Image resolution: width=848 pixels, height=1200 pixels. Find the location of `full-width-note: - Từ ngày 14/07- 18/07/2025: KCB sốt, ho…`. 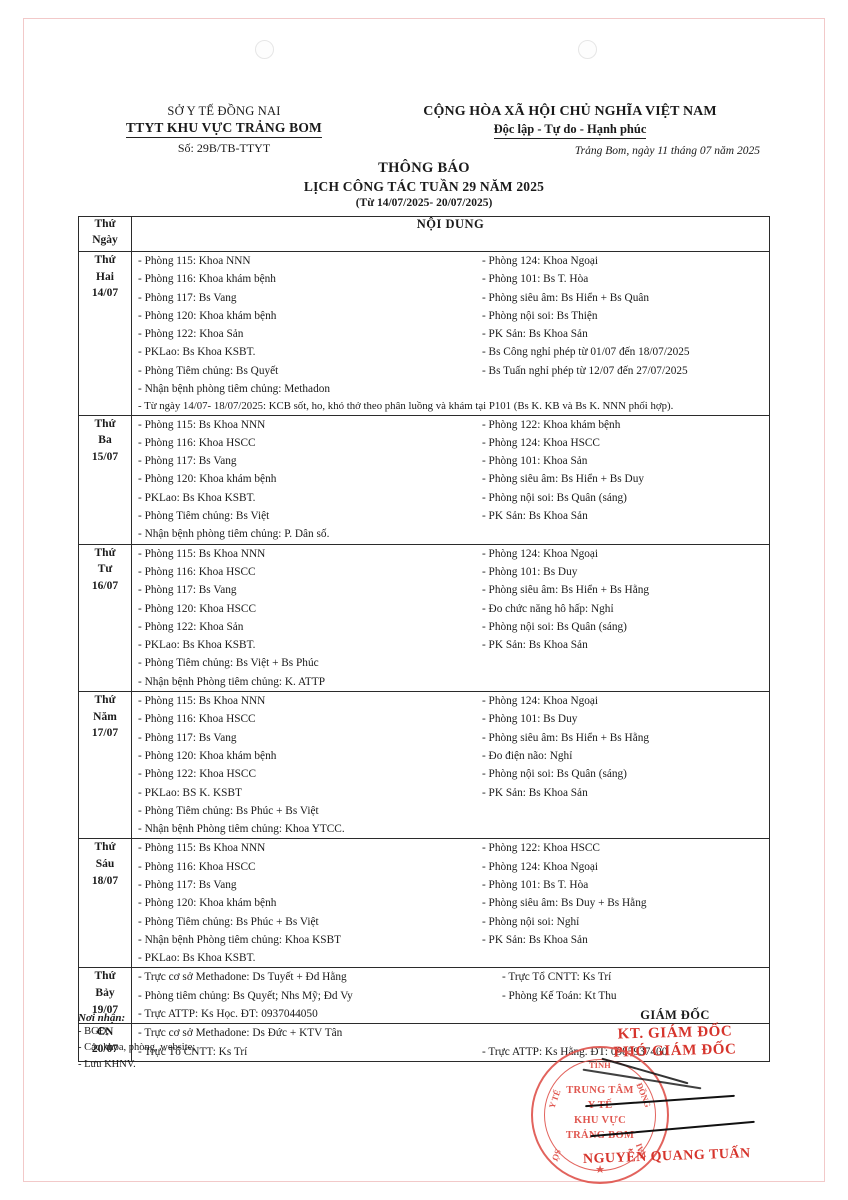

full-width-note: - Từ ngày 14/07- 18/07/2025: KCB sốt, ho… is located at coordinates (406, 406).